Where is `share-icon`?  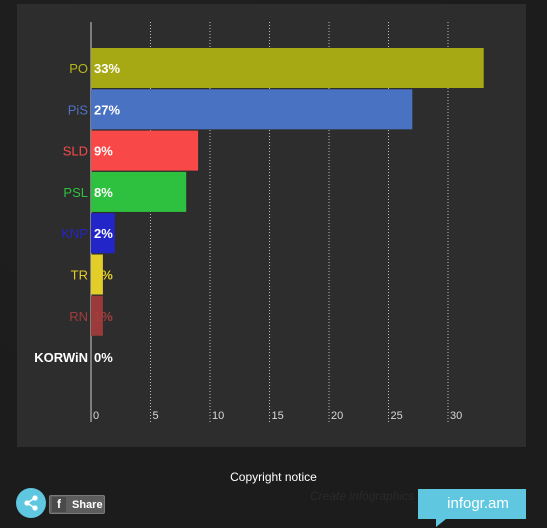 share-icon is located at coordinates (31, 503).